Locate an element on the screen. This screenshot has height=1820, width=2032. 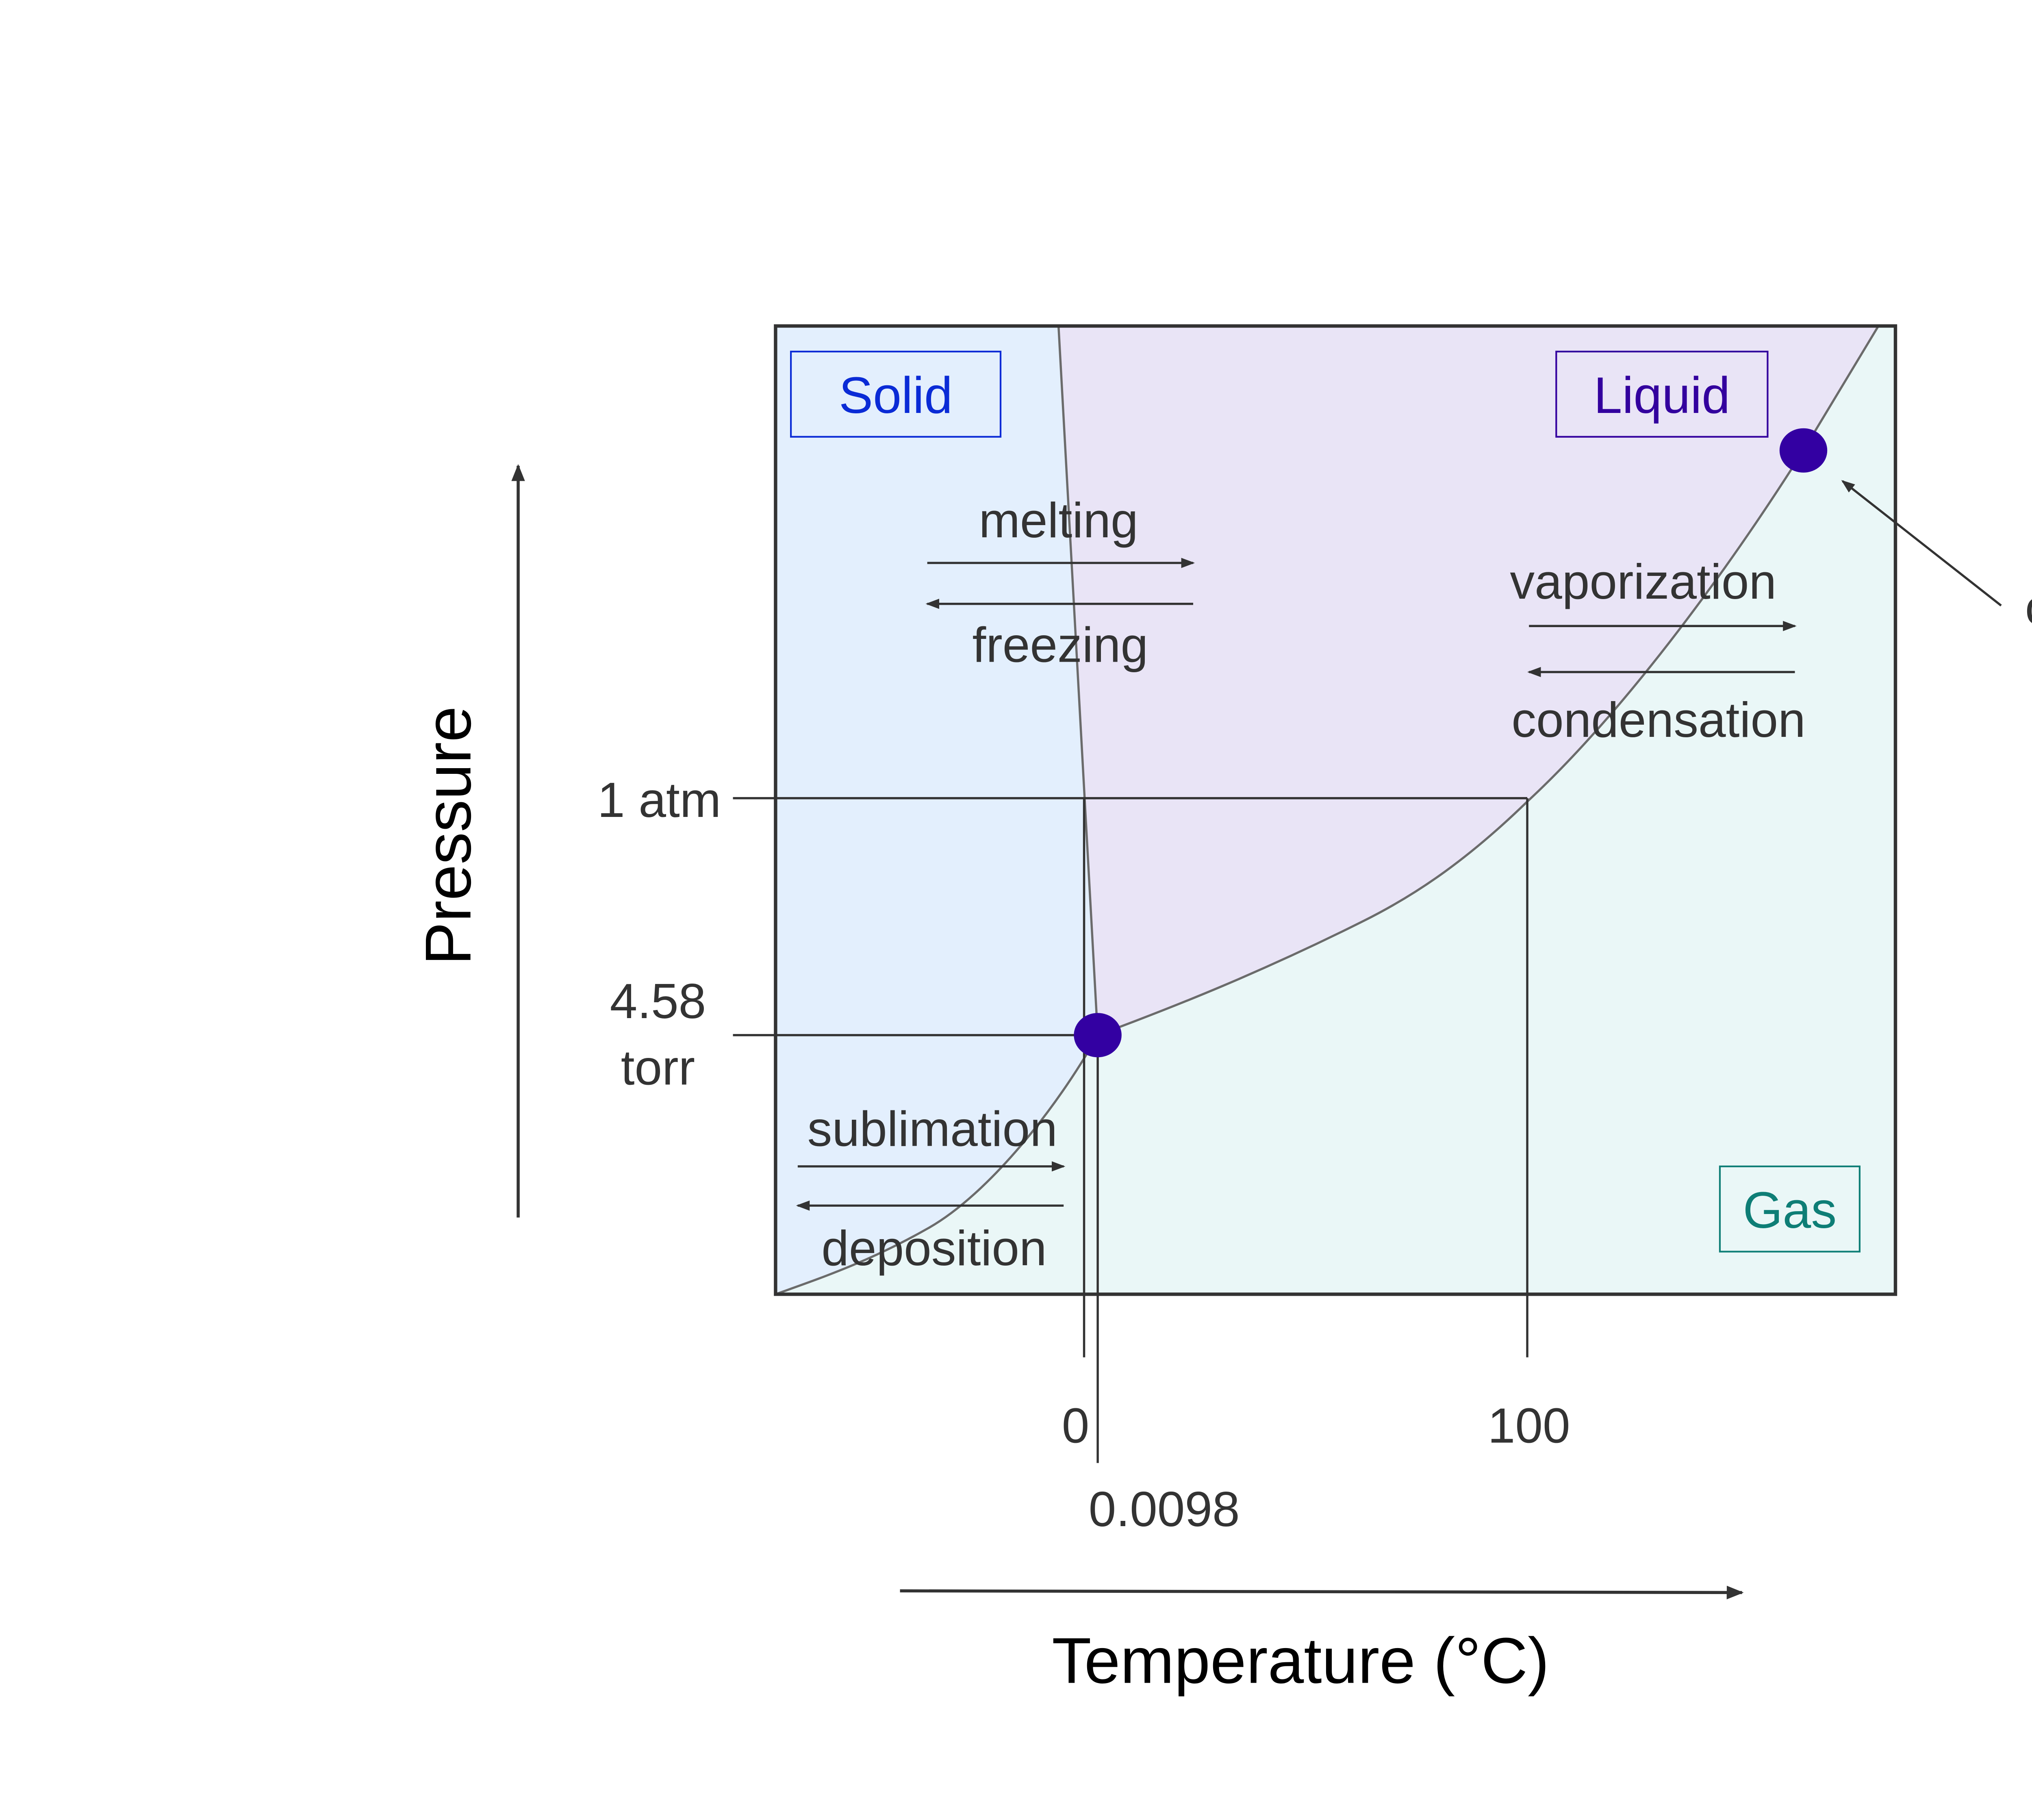
gas-label-box: Gas is located at coordinates (1790, 1209).